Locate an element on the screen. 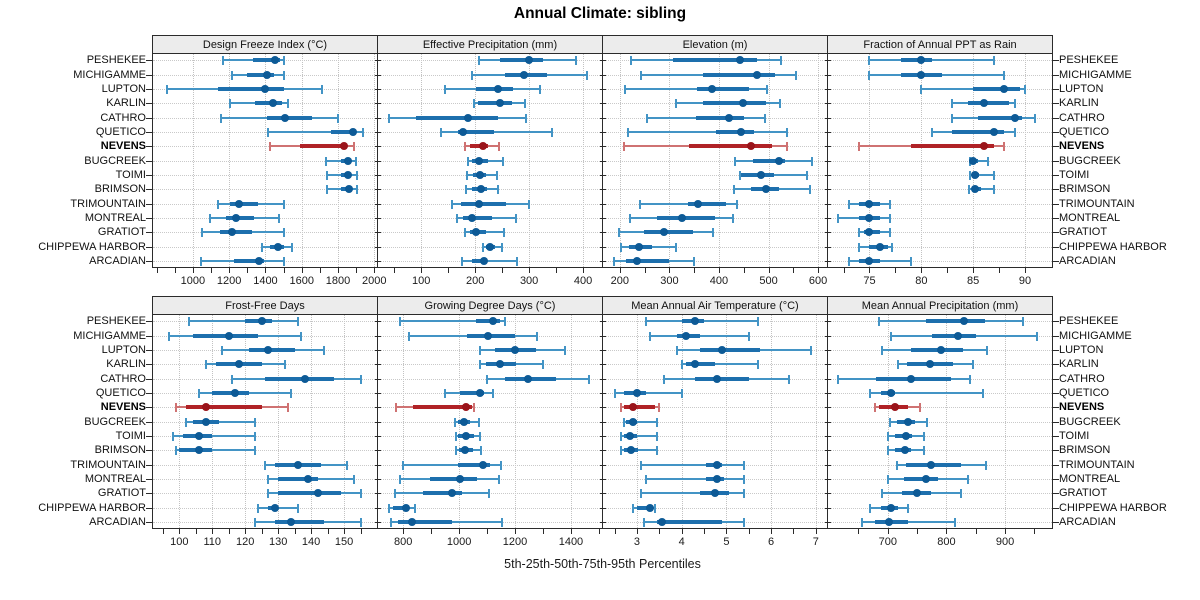 This screenshot has width=1200, height=600. x-axis-tick-label: 1800 is located at coordinates (338, 281).